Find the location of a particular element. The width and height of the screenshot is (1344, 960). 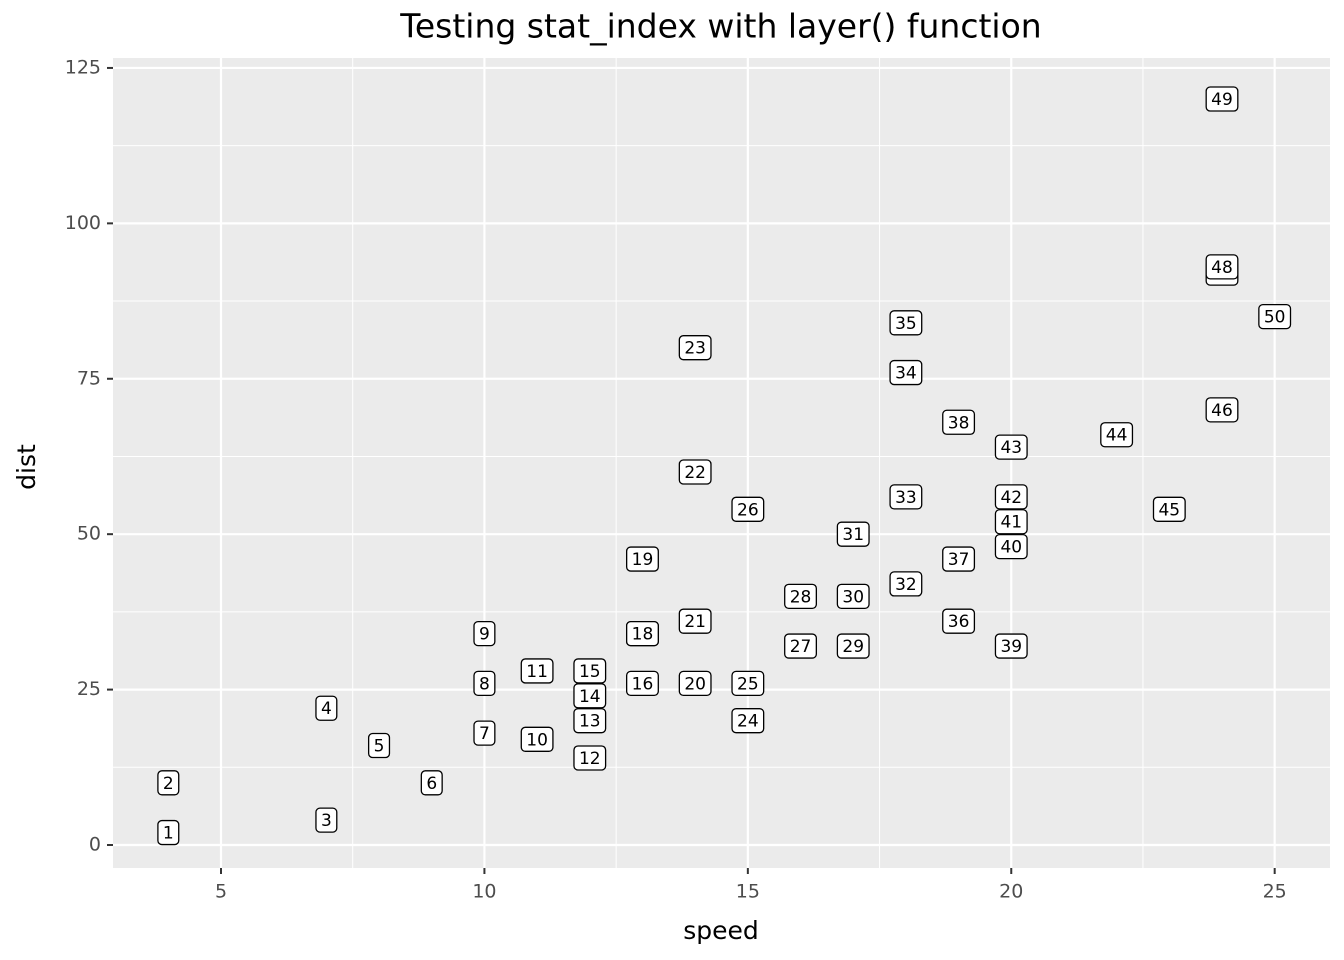

point-label: 48 is located at coordinates (1222, 267).